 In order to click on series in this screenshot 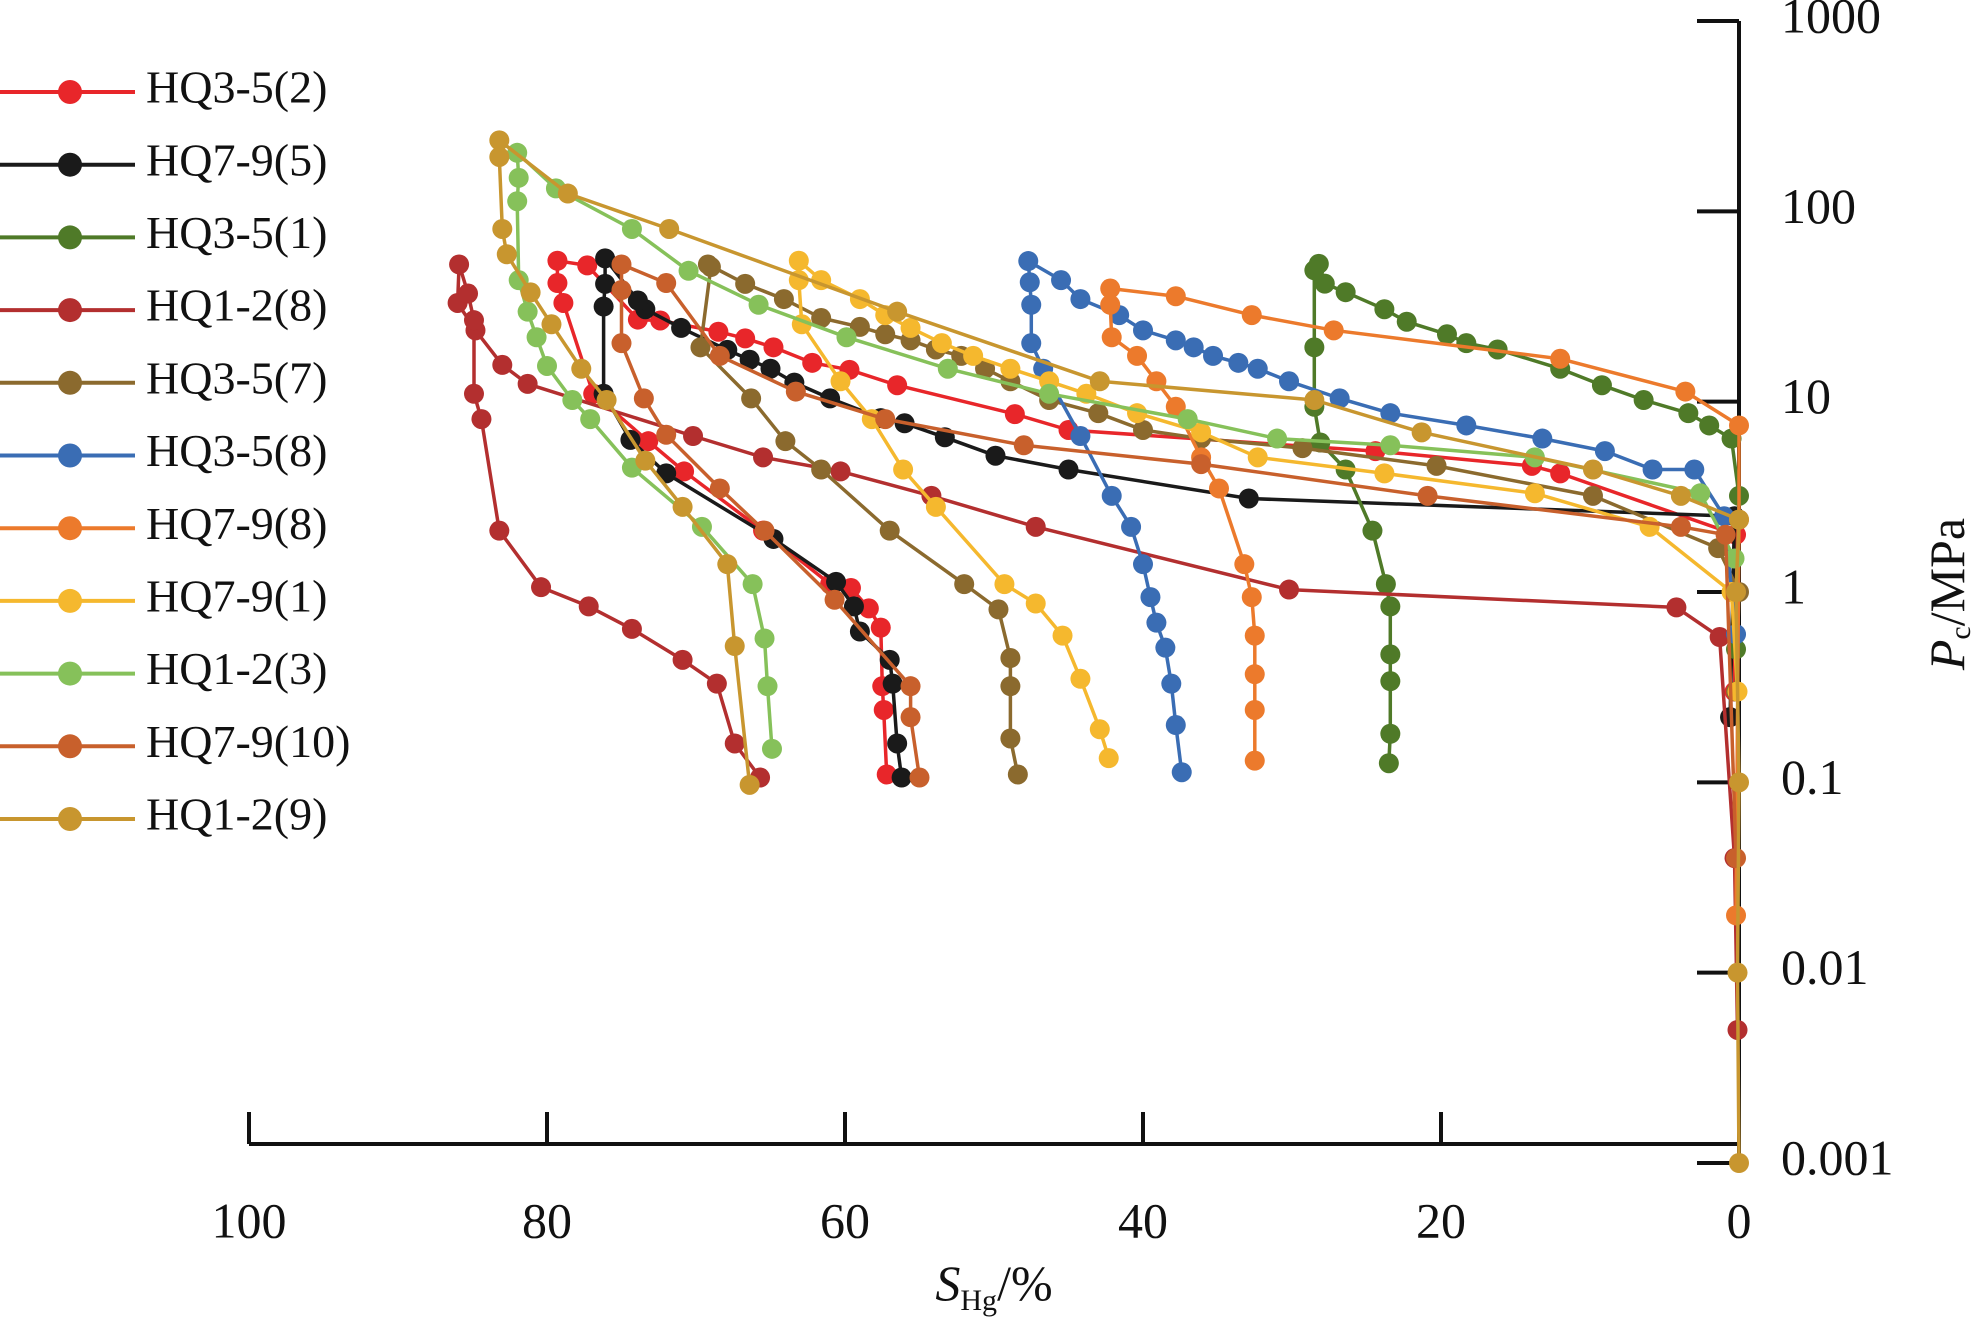, I will do `click(1382, 517)`.